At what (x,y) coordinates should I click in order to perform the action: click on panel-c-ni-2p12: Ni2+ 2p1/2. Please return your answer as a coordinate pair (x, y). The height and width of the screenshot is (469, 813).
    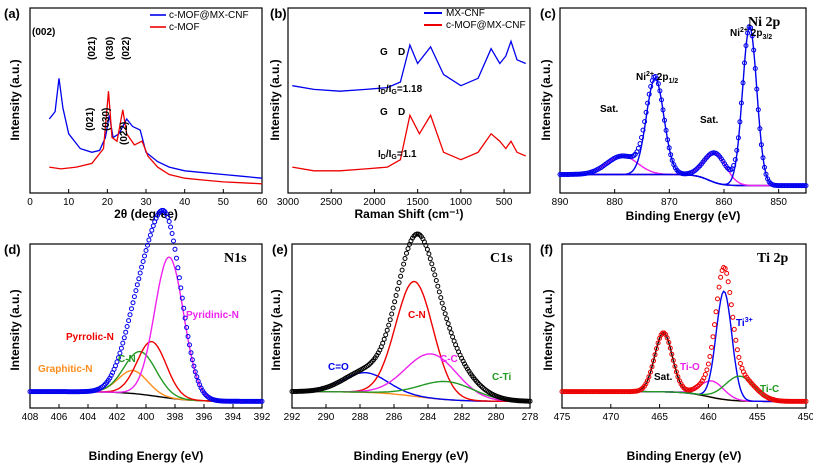
    Looking at the image, I should click on (657, 78).